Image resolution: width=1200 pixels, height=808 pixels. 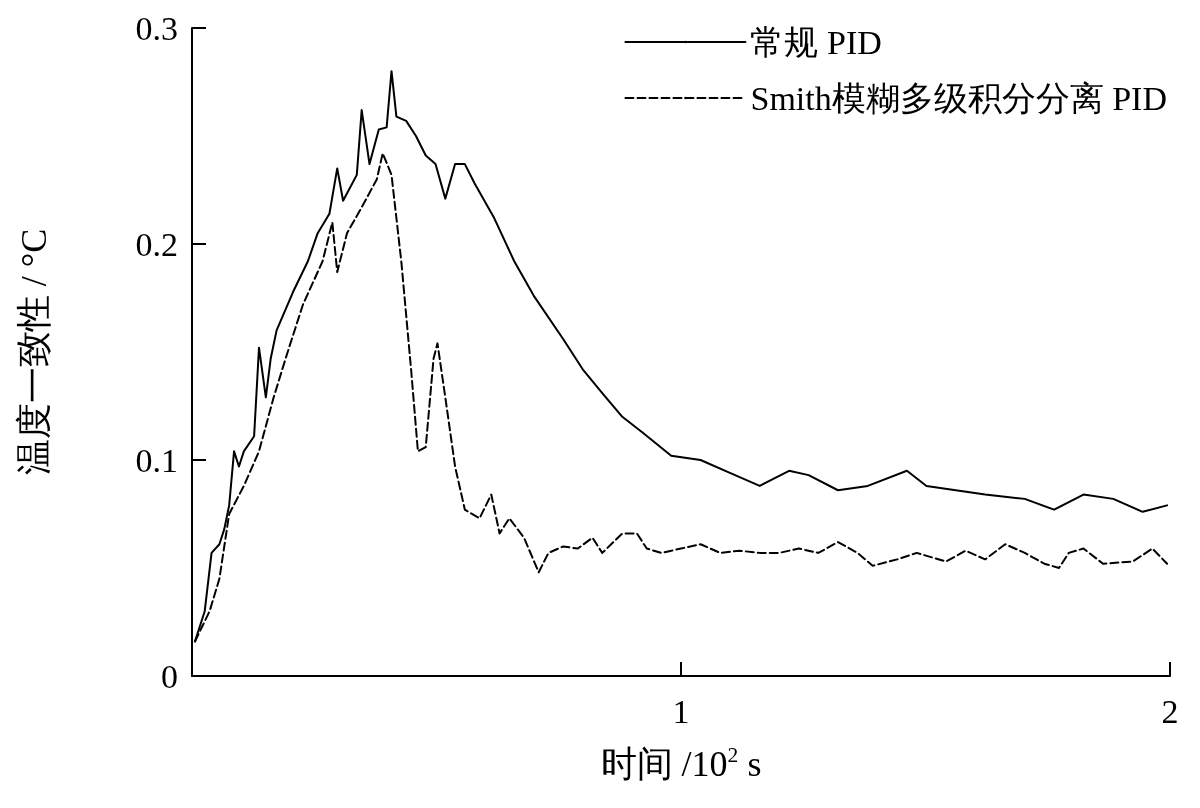 What do you see at coordinates (156, 28) in the screenshot?
I see `y-tick-label: 0.3` at bounding box center [156, 28].